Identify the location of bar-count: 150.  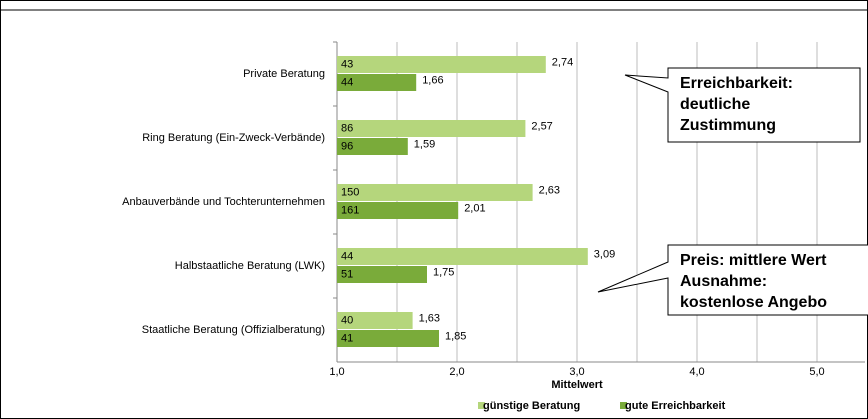
(350, 192).